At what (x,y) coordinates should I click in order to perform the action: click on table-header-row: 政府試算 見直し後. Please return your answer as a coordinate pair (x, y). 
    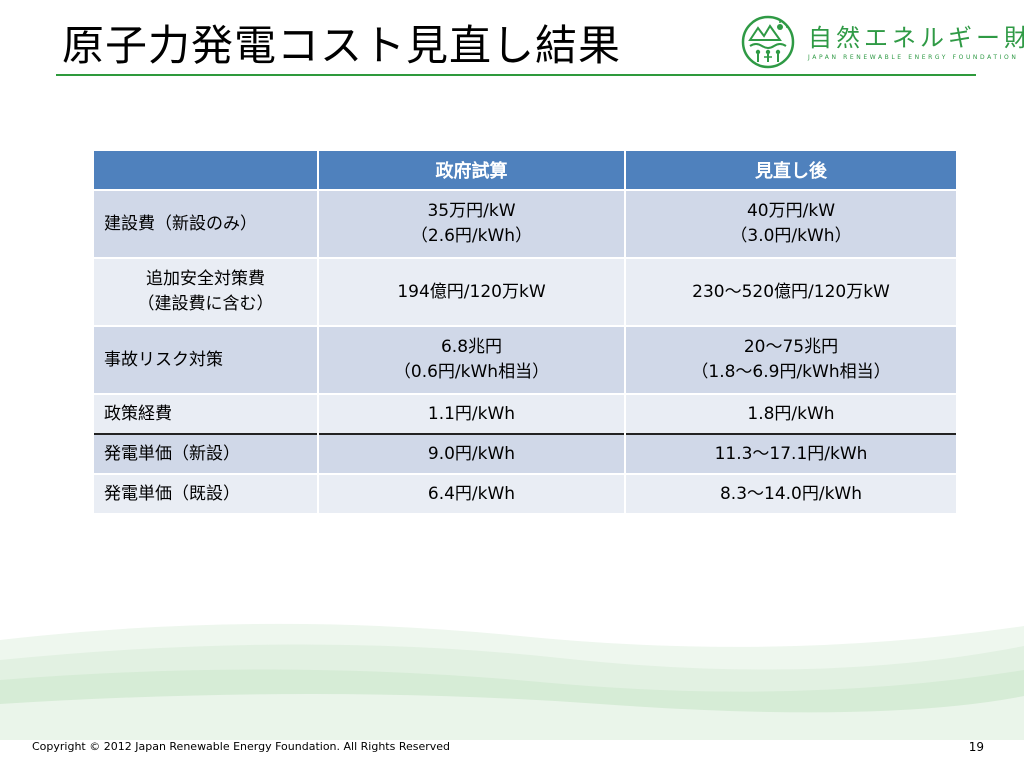
    Looking at the image, I should click on (525, 170).